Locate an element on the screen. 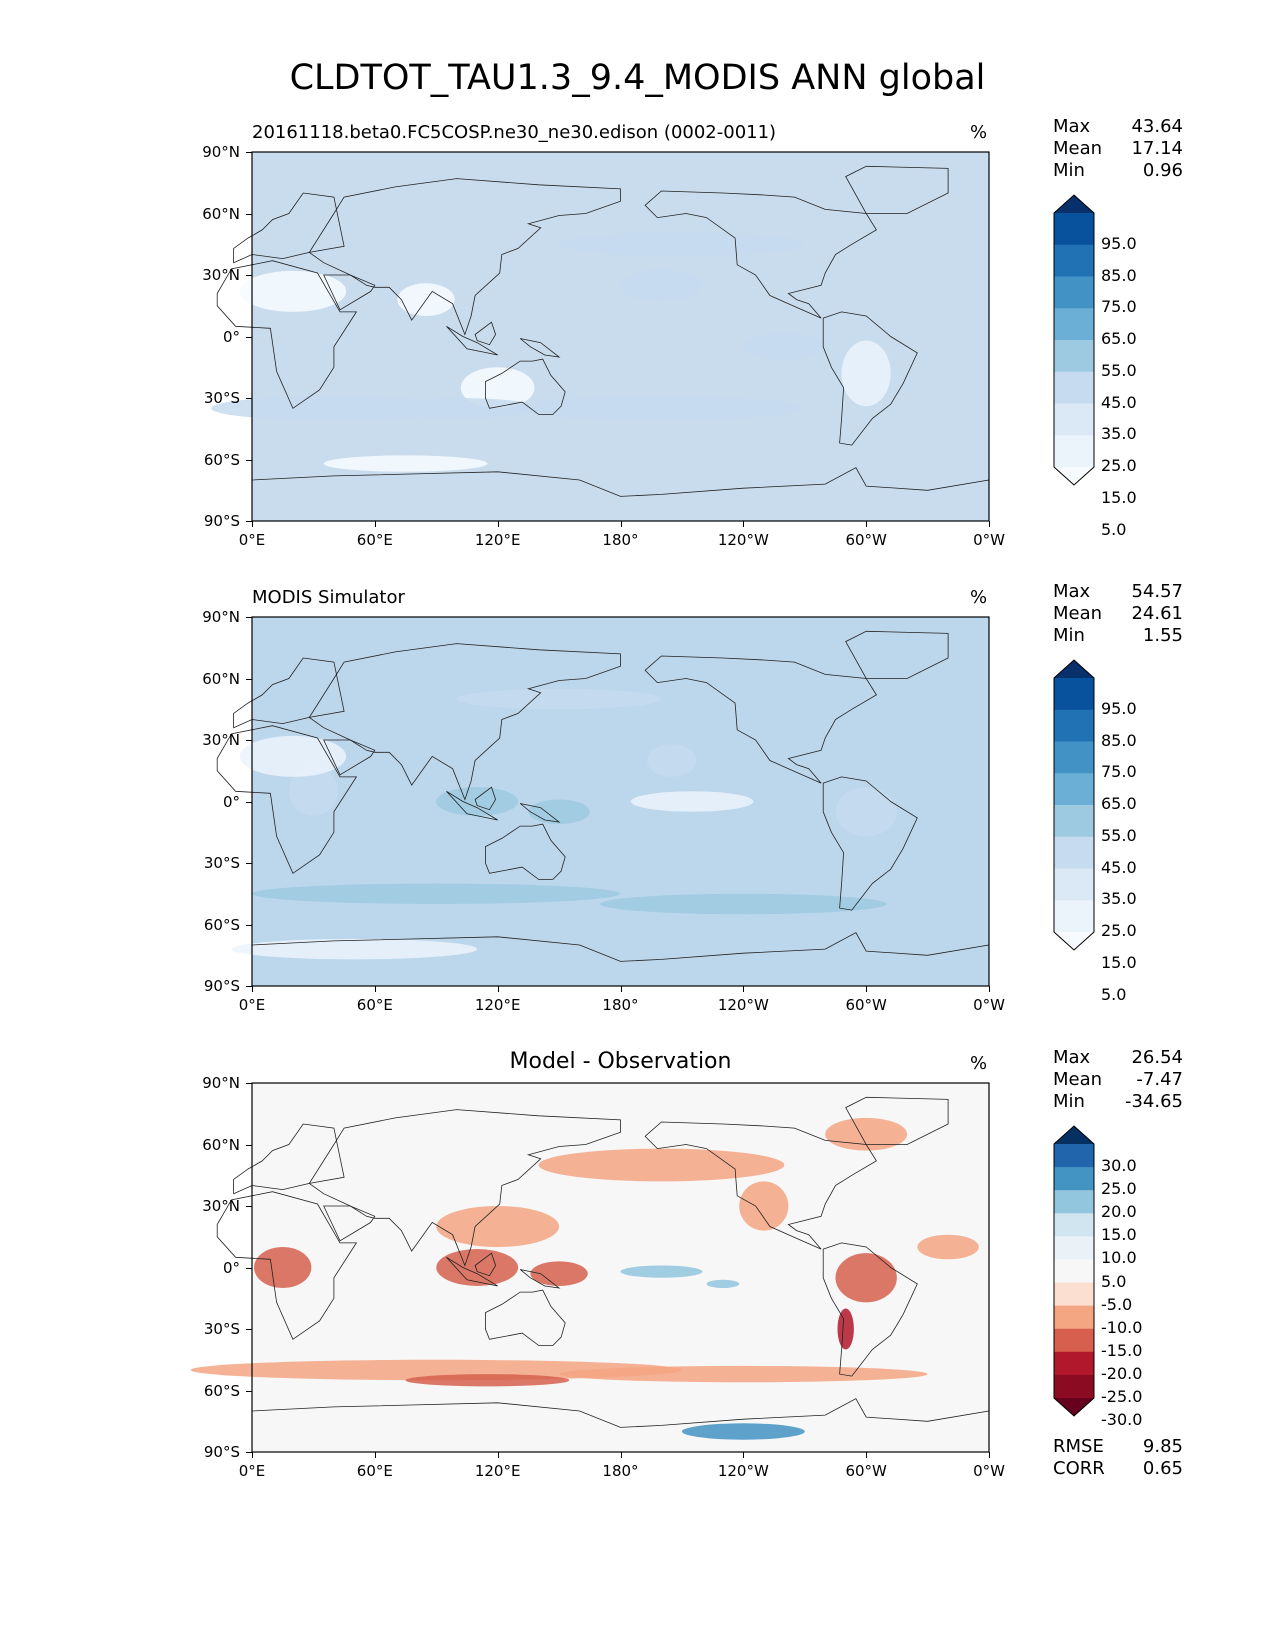  lat-tick-label: 60°N is located at coordinates (221, 213).